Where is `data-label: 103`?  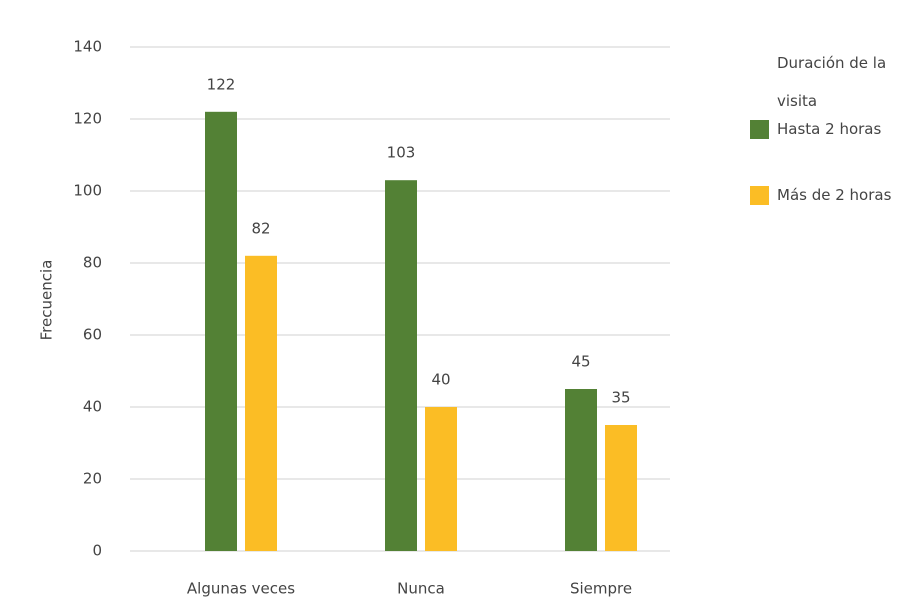
data-label: 103 is located at coordinates (401, 153).